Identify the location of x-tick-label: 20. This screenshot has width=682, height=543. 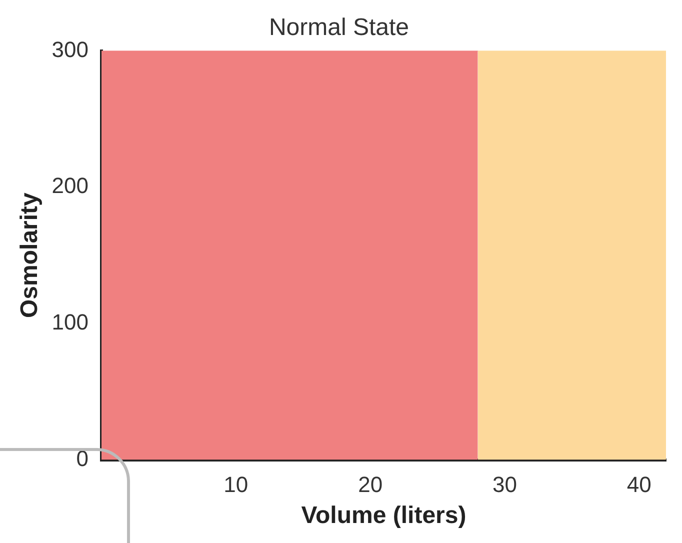
(370, 485).